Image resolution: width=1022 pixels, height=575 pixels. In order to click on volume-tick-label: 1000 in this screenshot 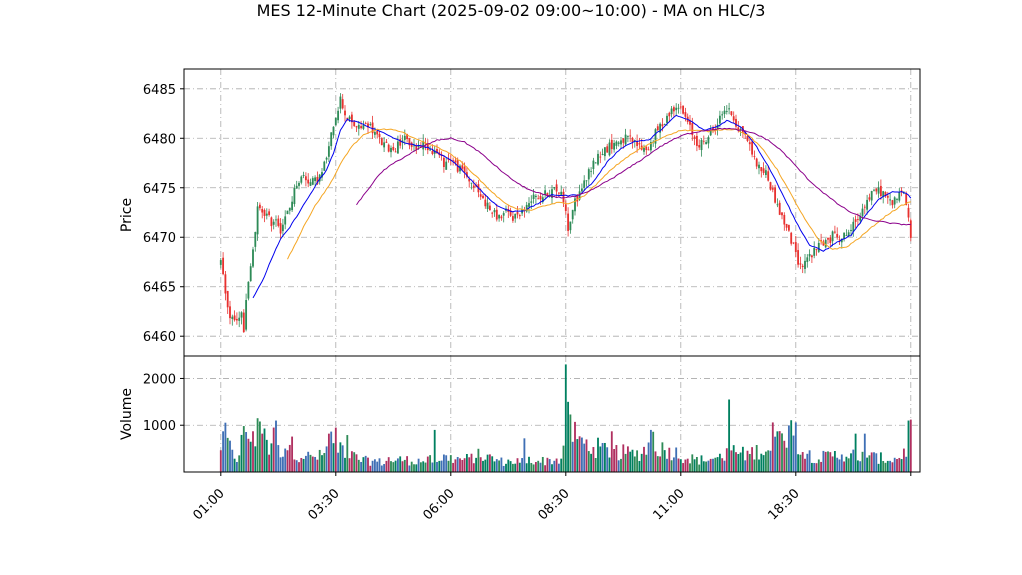, I will do `click(159, 426)`.